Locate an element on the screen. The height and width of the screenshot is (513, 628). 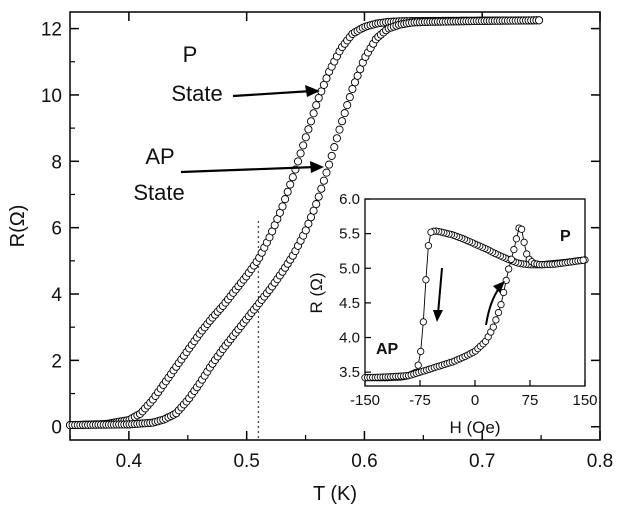
inset-up-arrowhead is located at coordinates (499, 287).